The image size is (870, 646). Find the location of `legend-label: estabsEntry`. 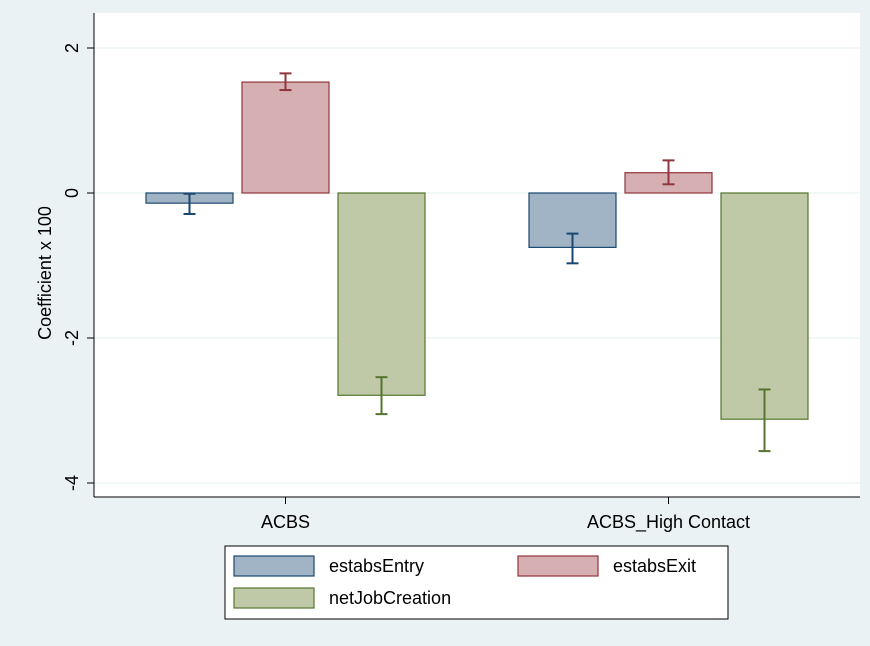

legend-label: estabsEntry is located at coordinates (376, 566).